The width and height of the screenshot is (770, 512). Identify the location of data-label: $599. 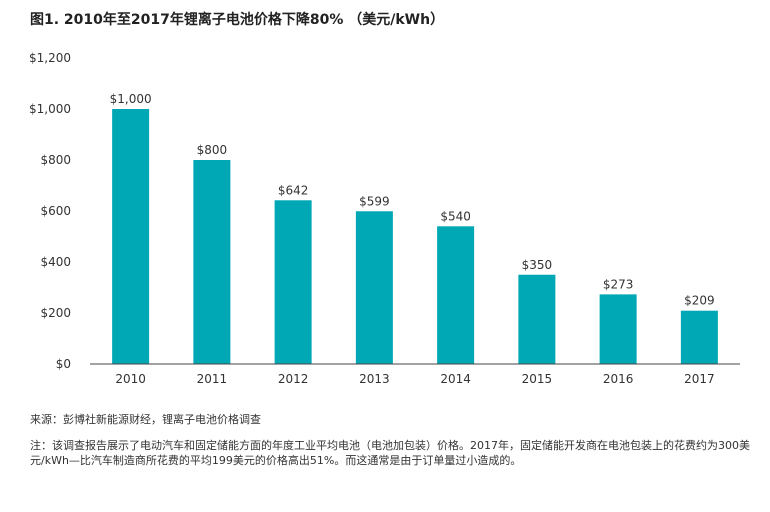
(374, 201).